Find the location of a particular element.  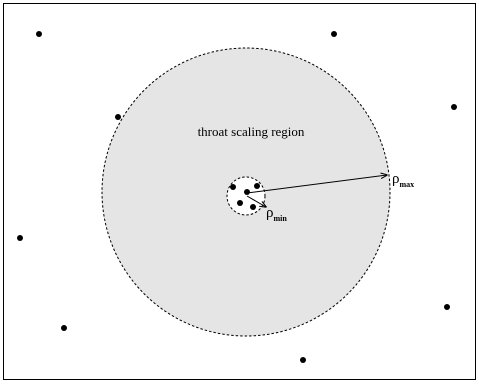

rho-min-subscript: min is located at coordinates (281, 218).